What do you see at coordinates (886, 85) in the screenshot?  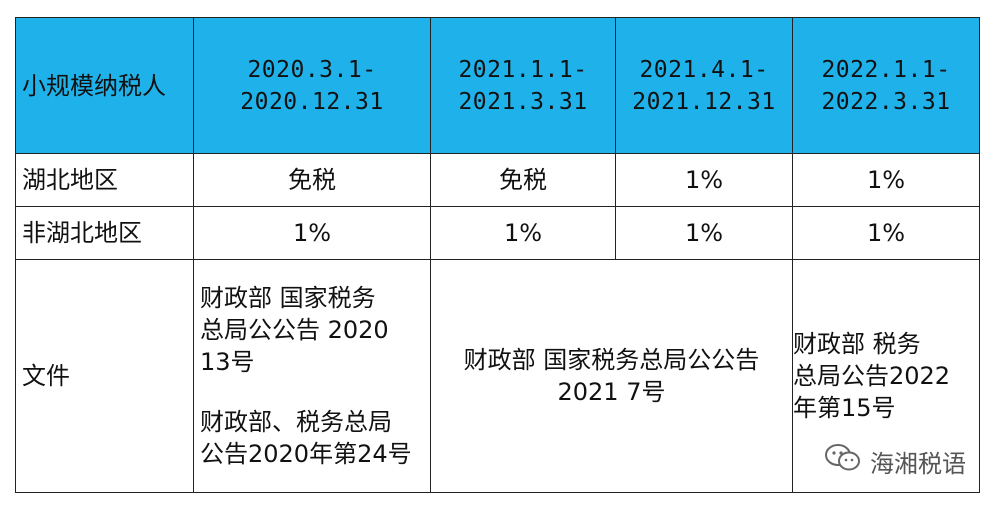 I see `header-period-4: 2022.1.1- 2022.3.31` at bounding box center [886, 85].